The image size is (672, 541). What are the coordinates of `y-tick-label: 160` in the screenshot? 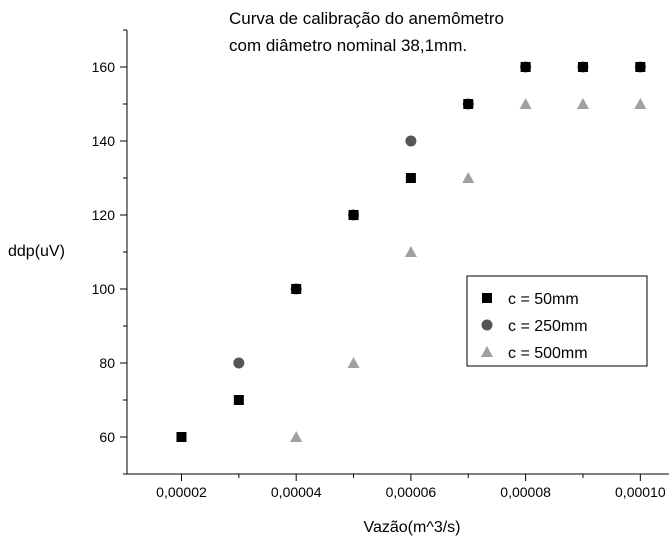 It's located at (104, 67).